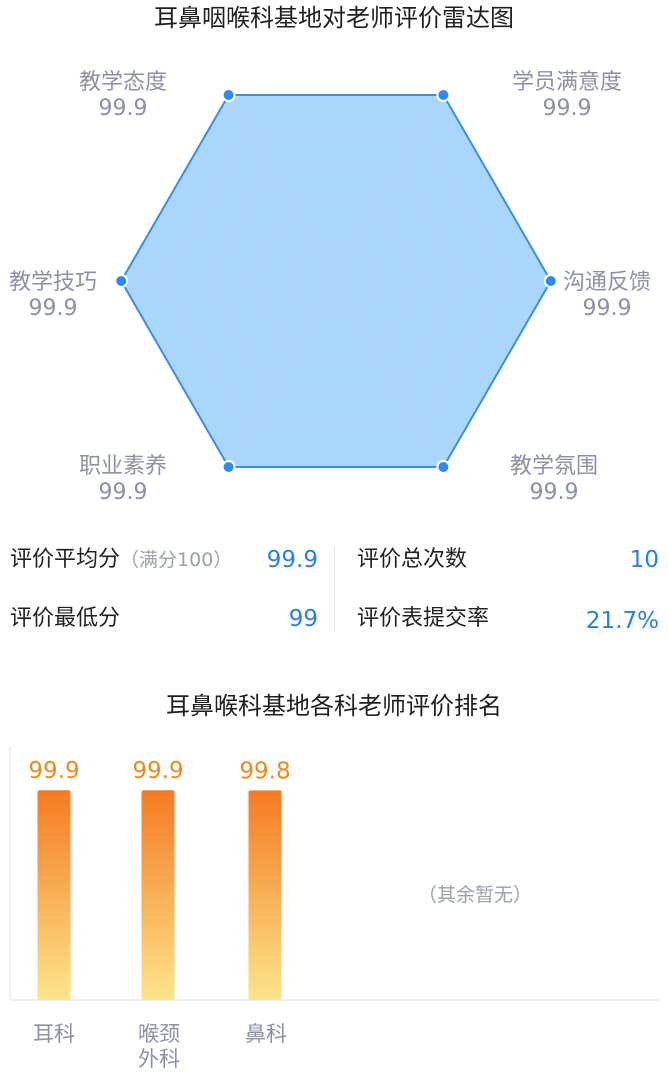  I want to click on bar-x-label: 鼻科, so click(266, 1034).